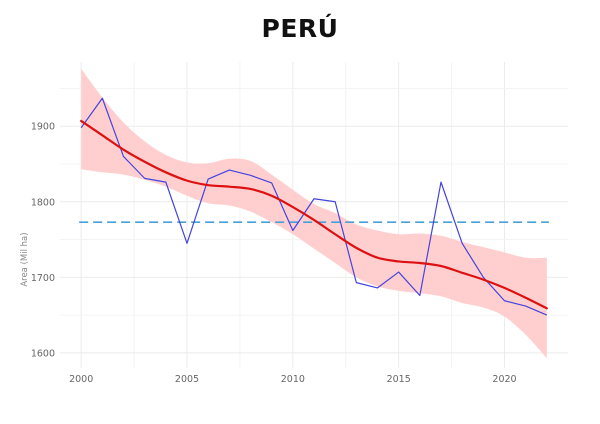 This screenshot has height=424, width=600. What do you see at coordinates (300, 28) in the screenshot?
I see `chart-title: PERÚ` at bounding box center [300, 28].